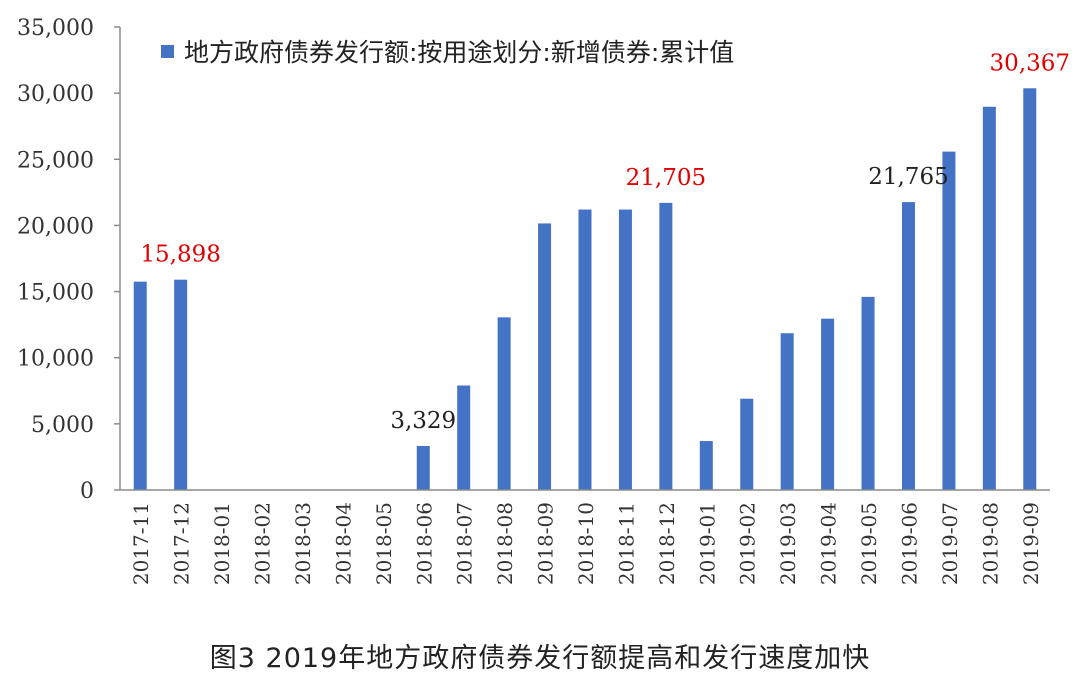  Describe the element at coordinates (343, 543) in the screenshot. I see `x-tick-label: 2018-04` at that location.